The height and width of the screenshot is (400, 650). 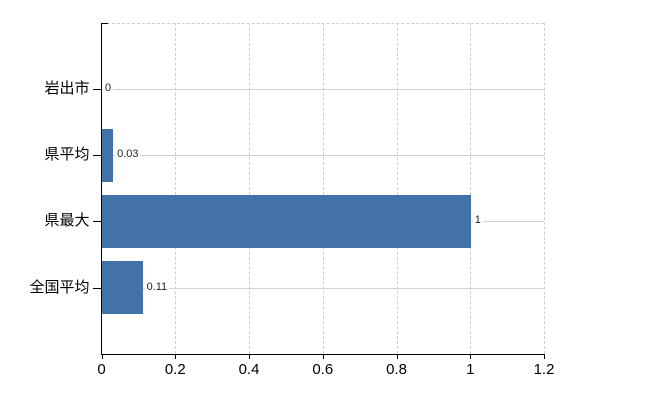 What do you see at coordinates (544, 369) in the screenshot?
I see `x-tick-label: 1.2` at bounding box center [544, 369].